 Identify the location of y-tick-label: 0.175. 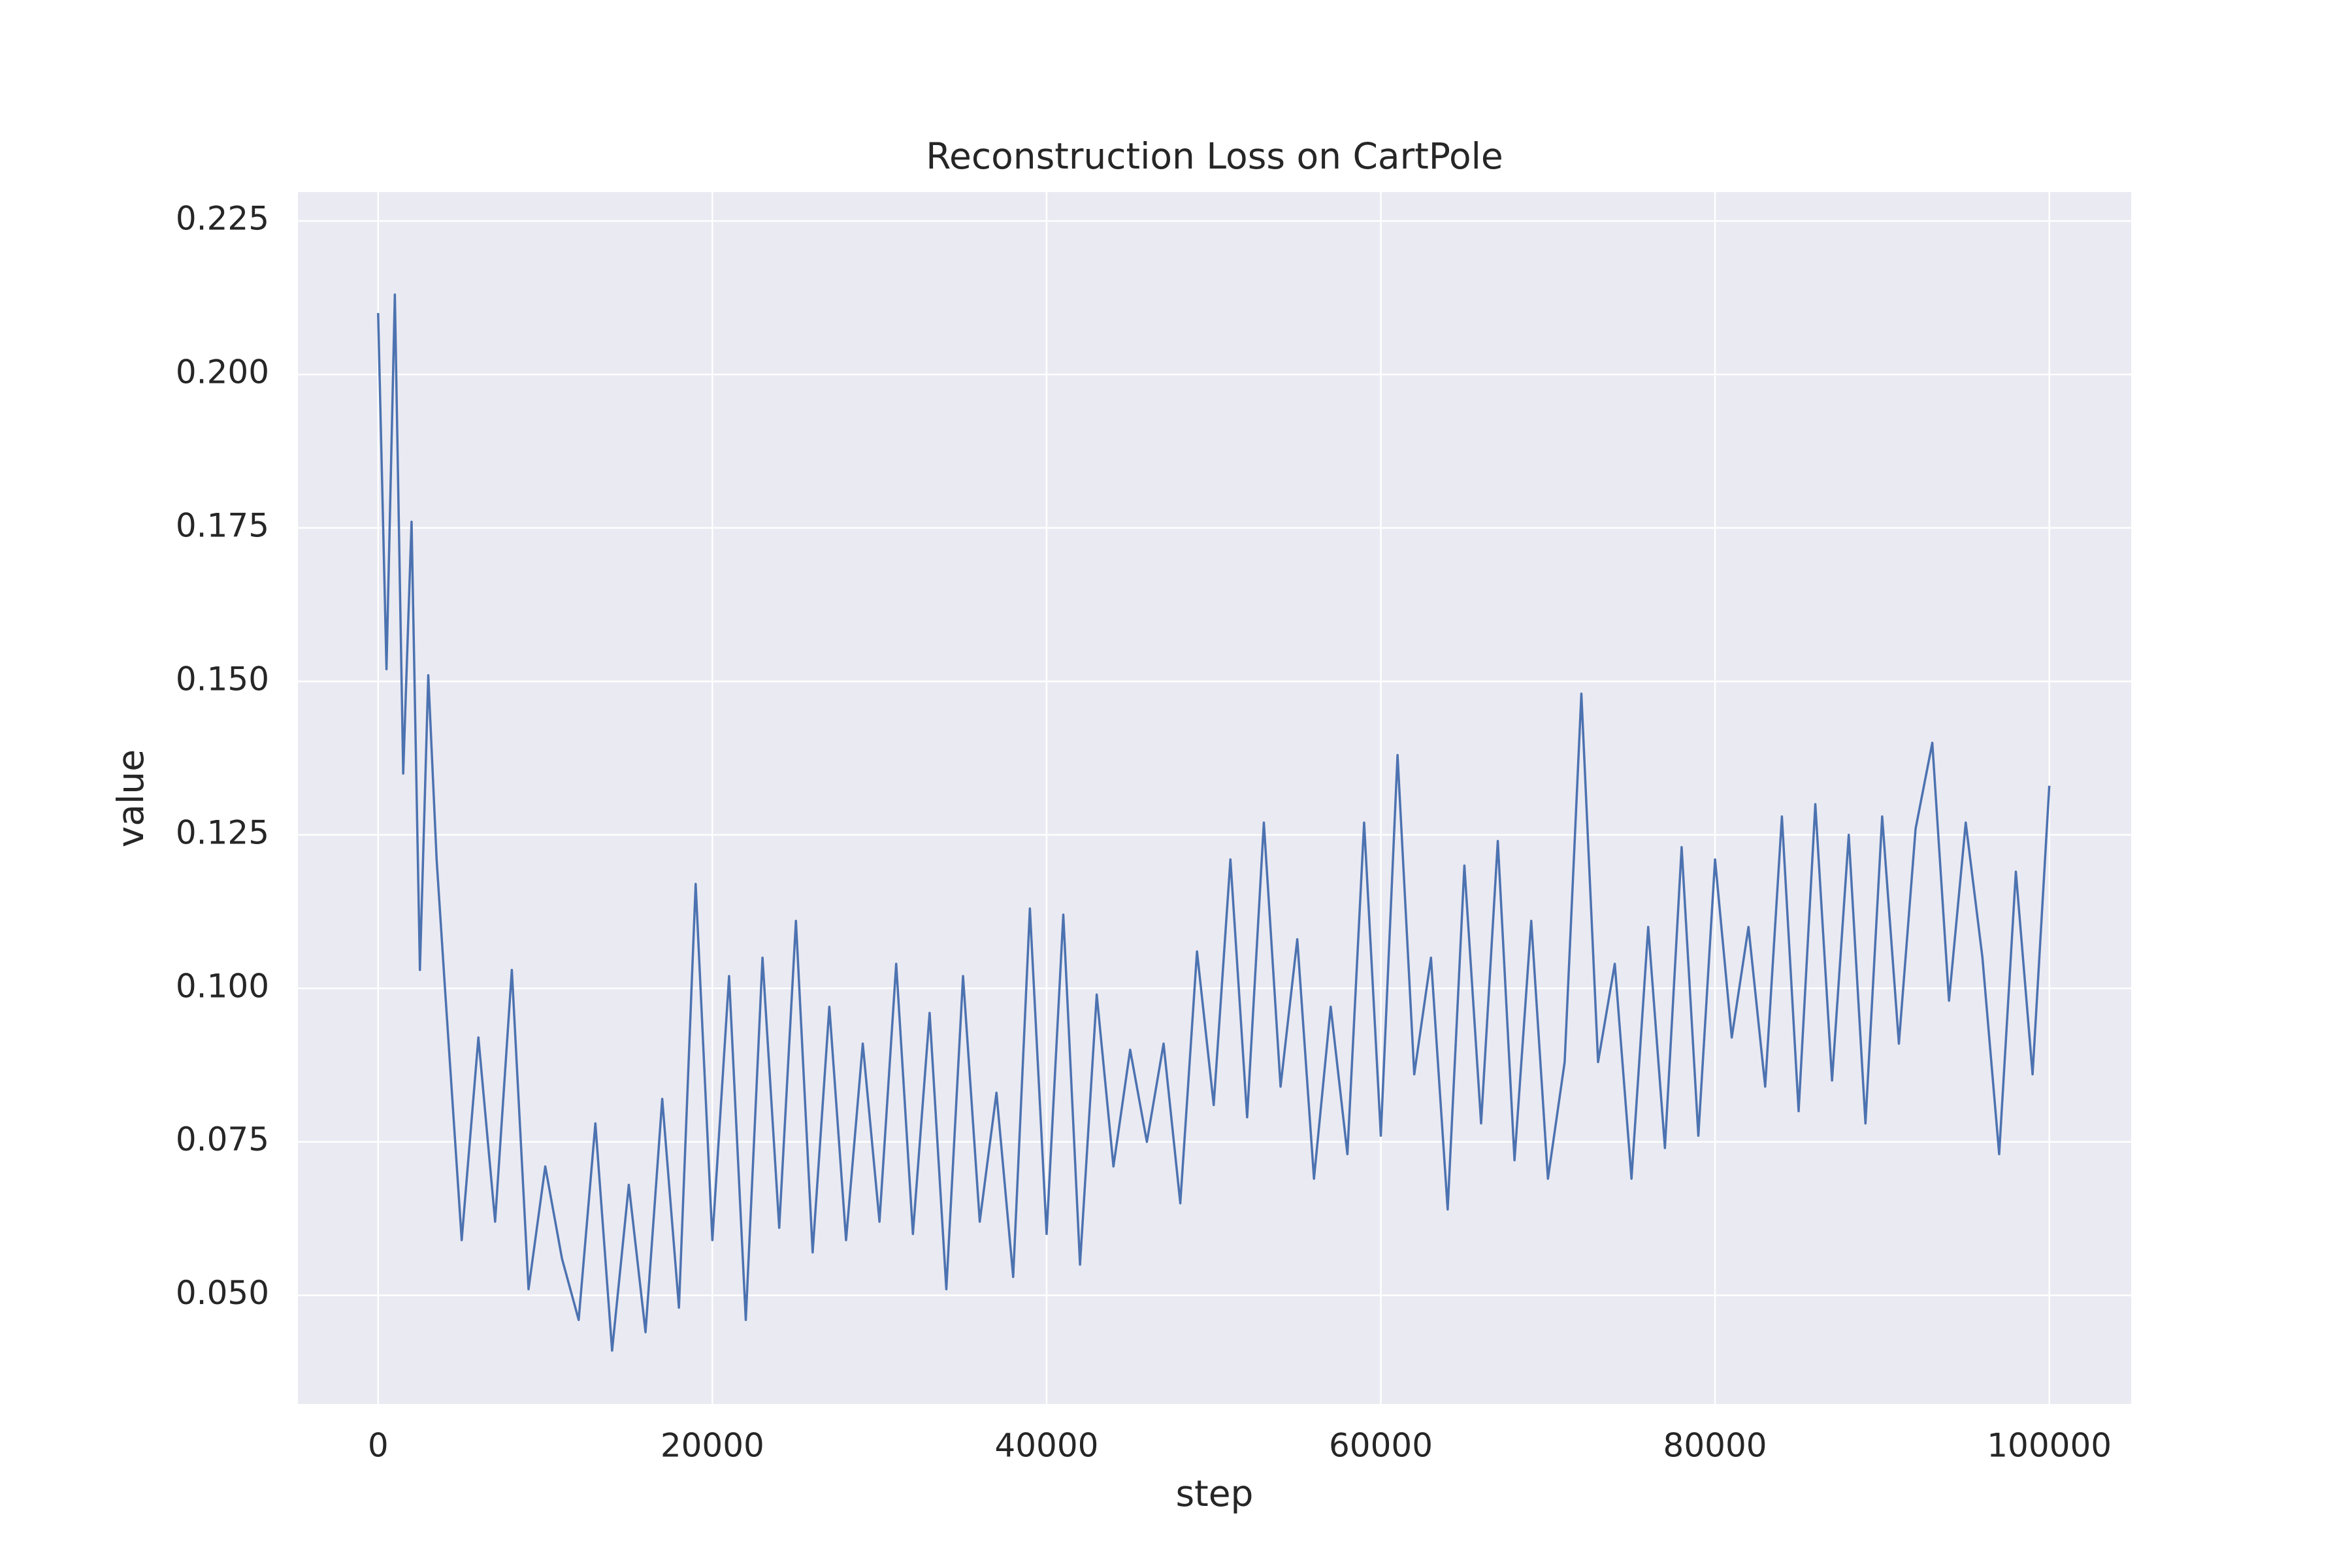
(222, 526).